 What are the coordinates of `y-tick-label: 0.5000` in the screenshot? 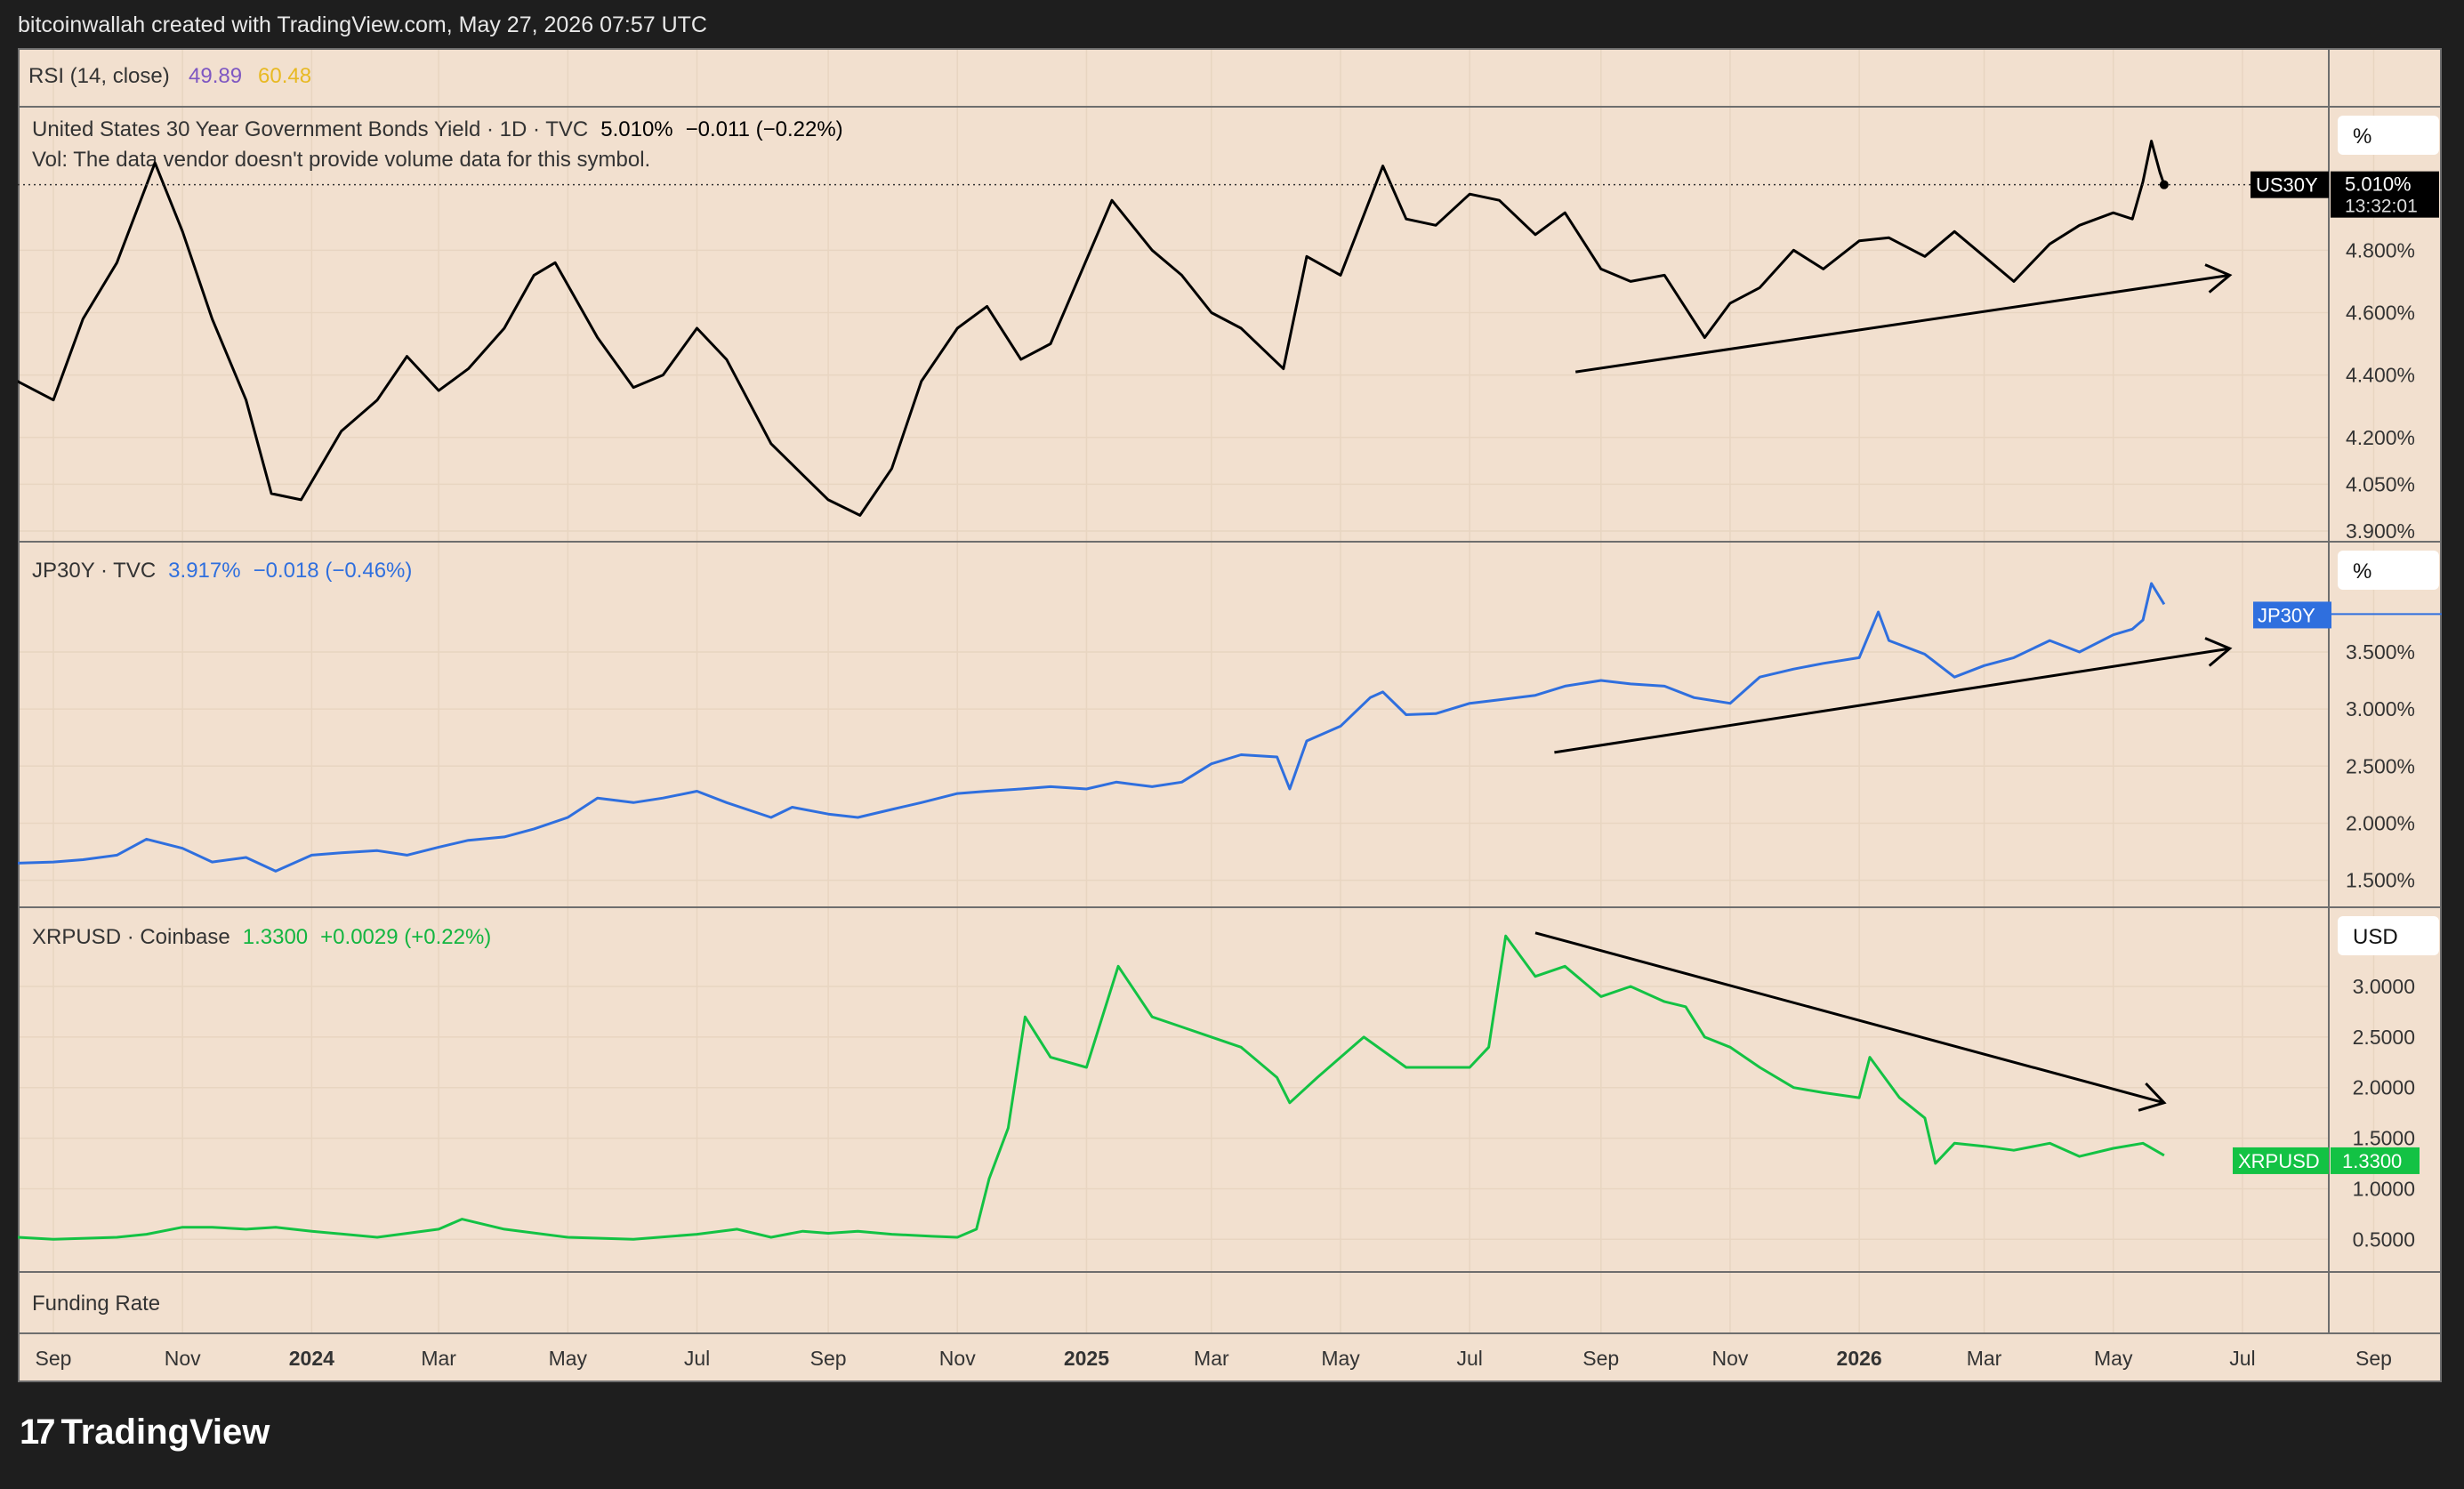 It's located at (2384, 1239).